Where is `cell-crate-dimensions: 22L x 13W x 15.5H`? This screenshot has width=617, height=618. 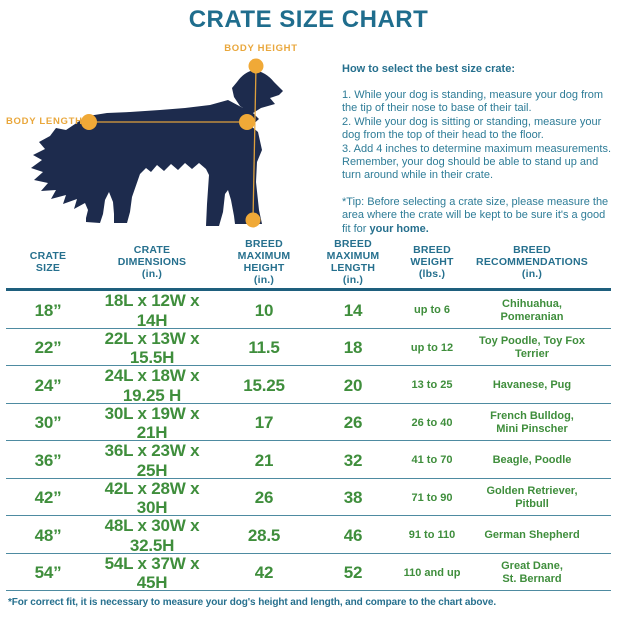 cell-crate-dimensions: 22L x 13W x 15.5H is located at coordinates (152, 348).